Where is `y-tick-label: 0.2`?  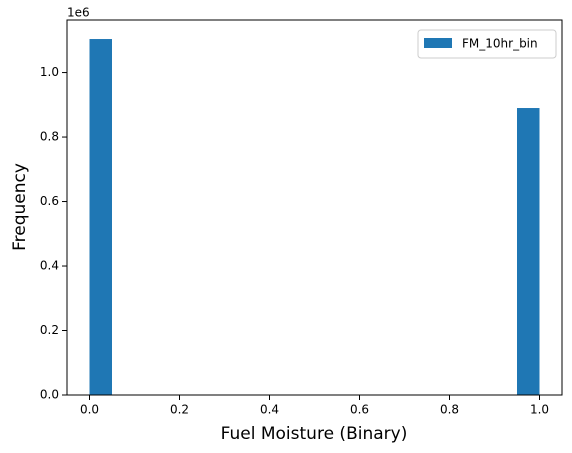
y-tick-label: 0.2 is located at coordinates (49, 330).